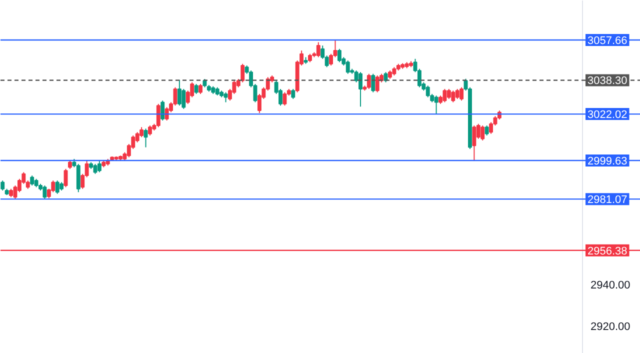  What do you see at coordinates (610, 326) in the screenshot?
I see `y-tick-label: 2920.00` at bounding box center [610, 326].